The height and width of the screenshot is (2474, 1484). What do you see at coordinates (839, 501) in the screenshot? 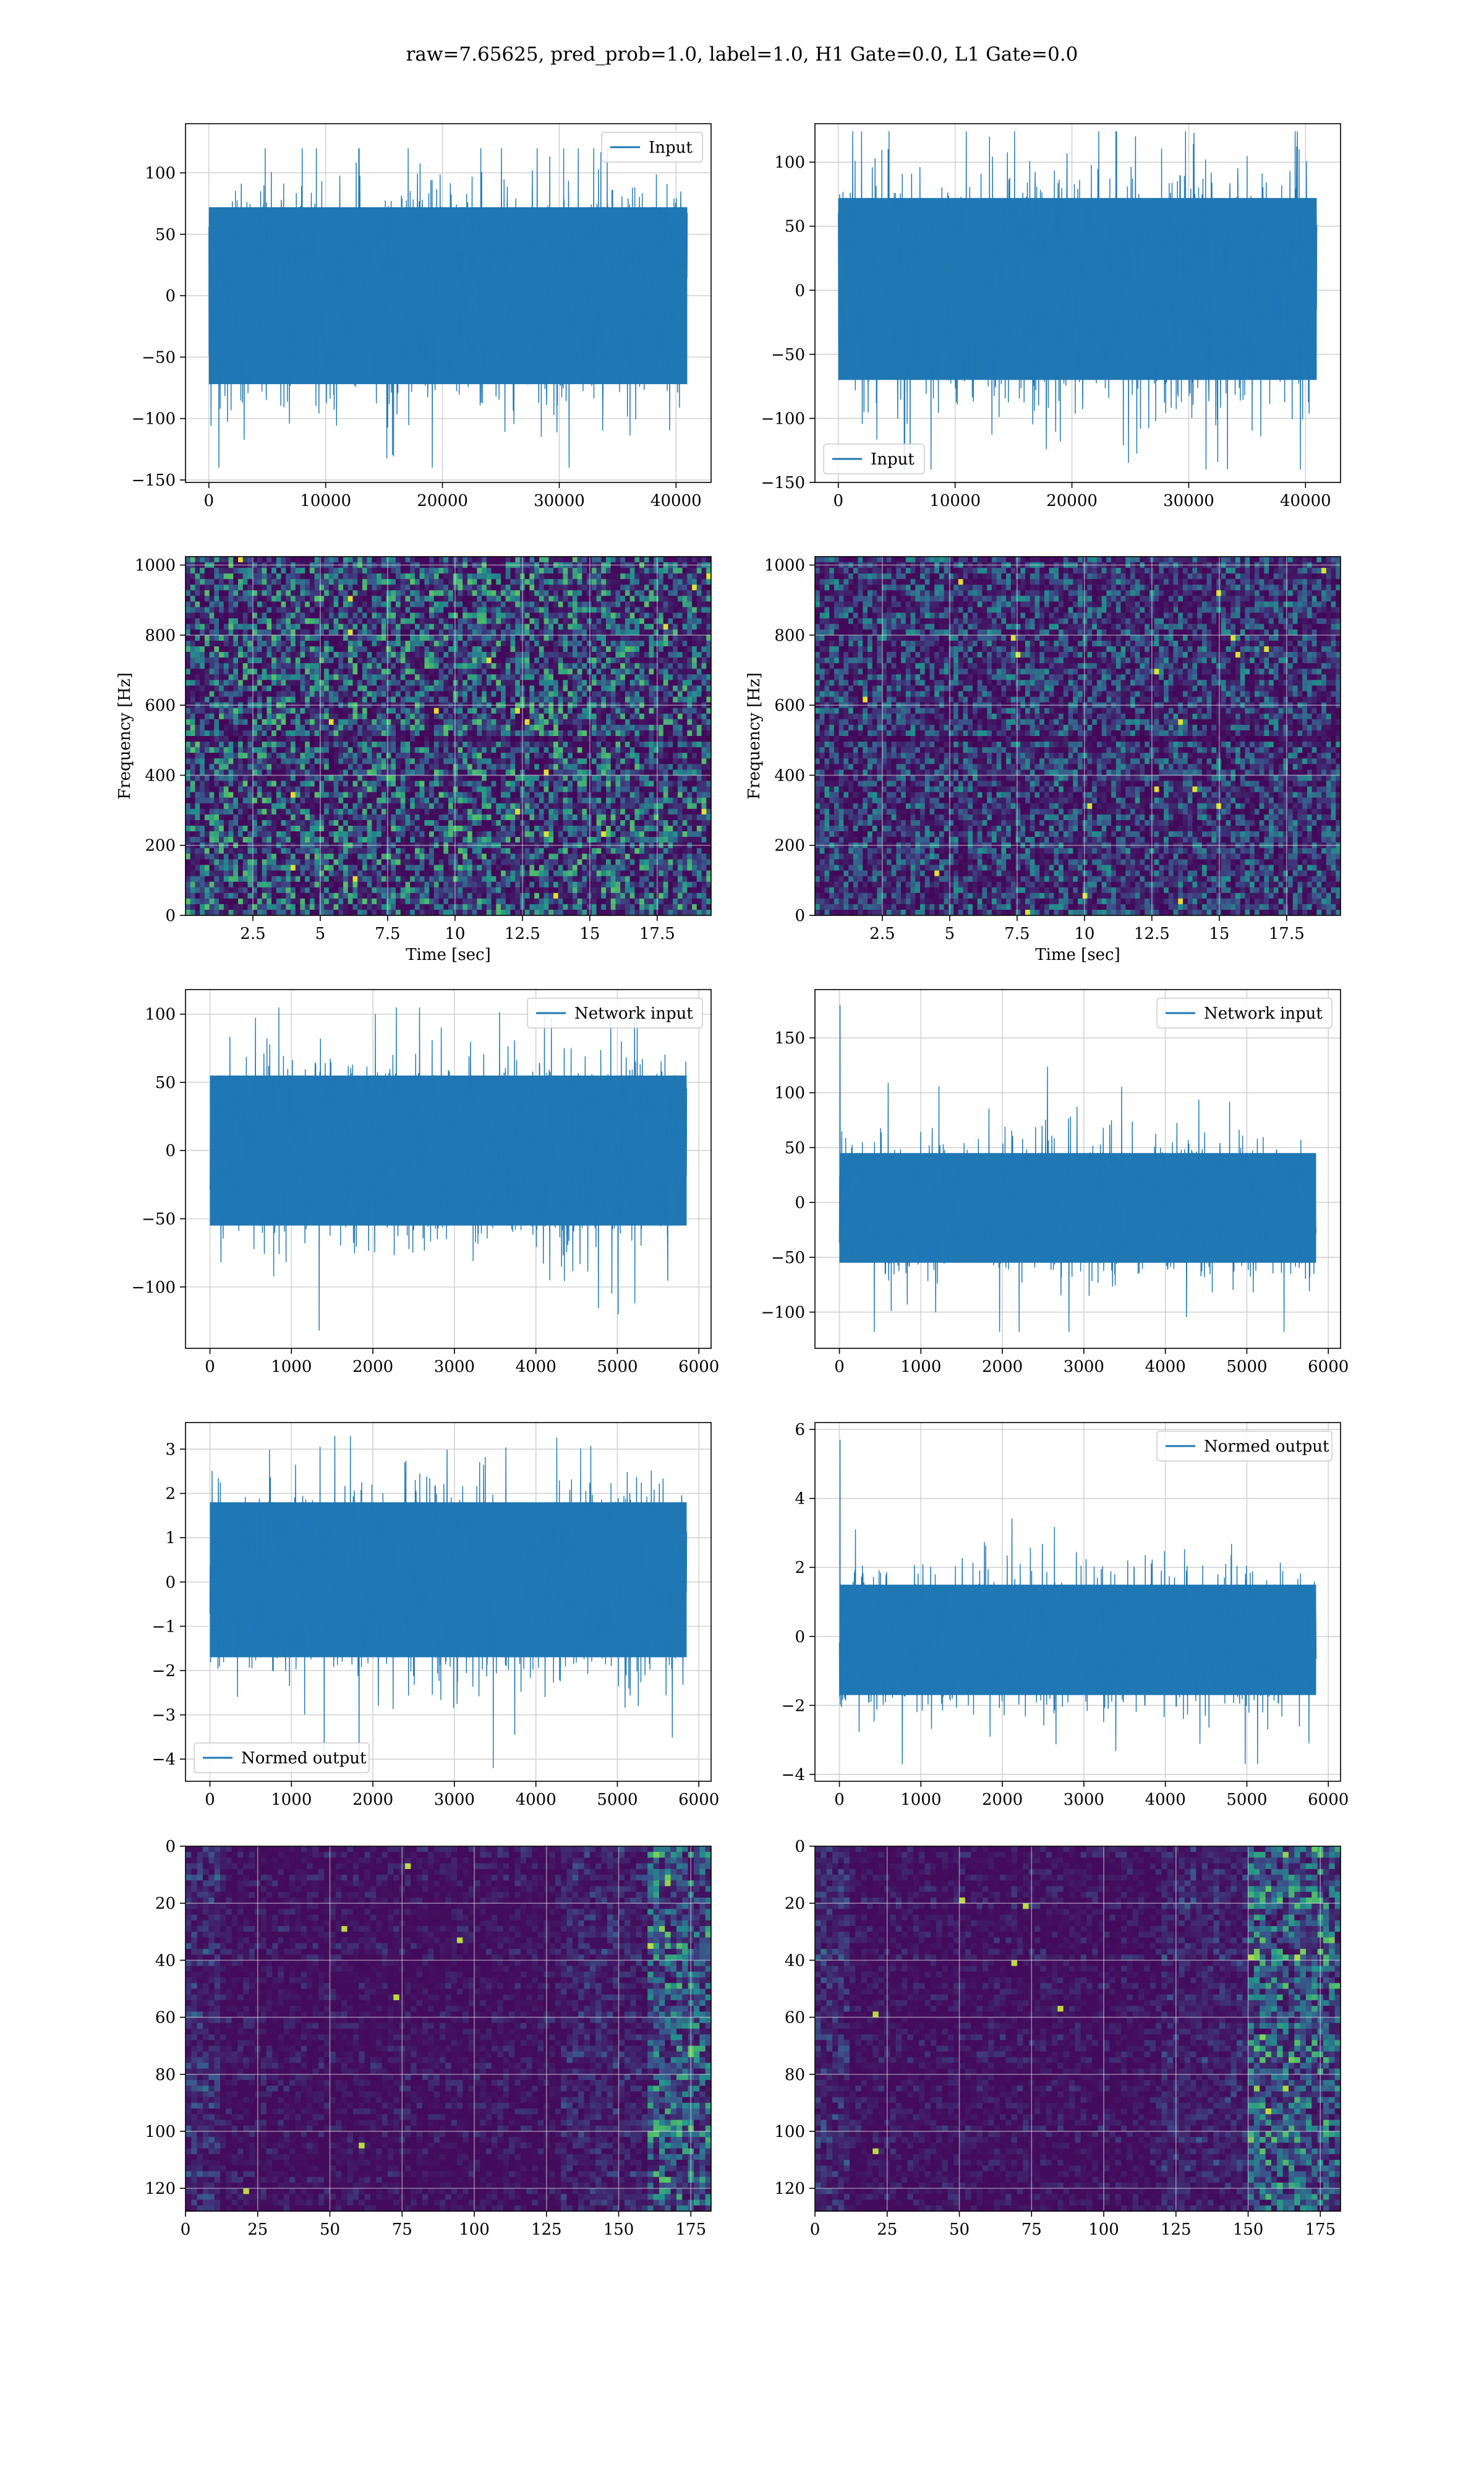
I see `l1-input-xtick-label: 0` at bounding box center [839, 501].